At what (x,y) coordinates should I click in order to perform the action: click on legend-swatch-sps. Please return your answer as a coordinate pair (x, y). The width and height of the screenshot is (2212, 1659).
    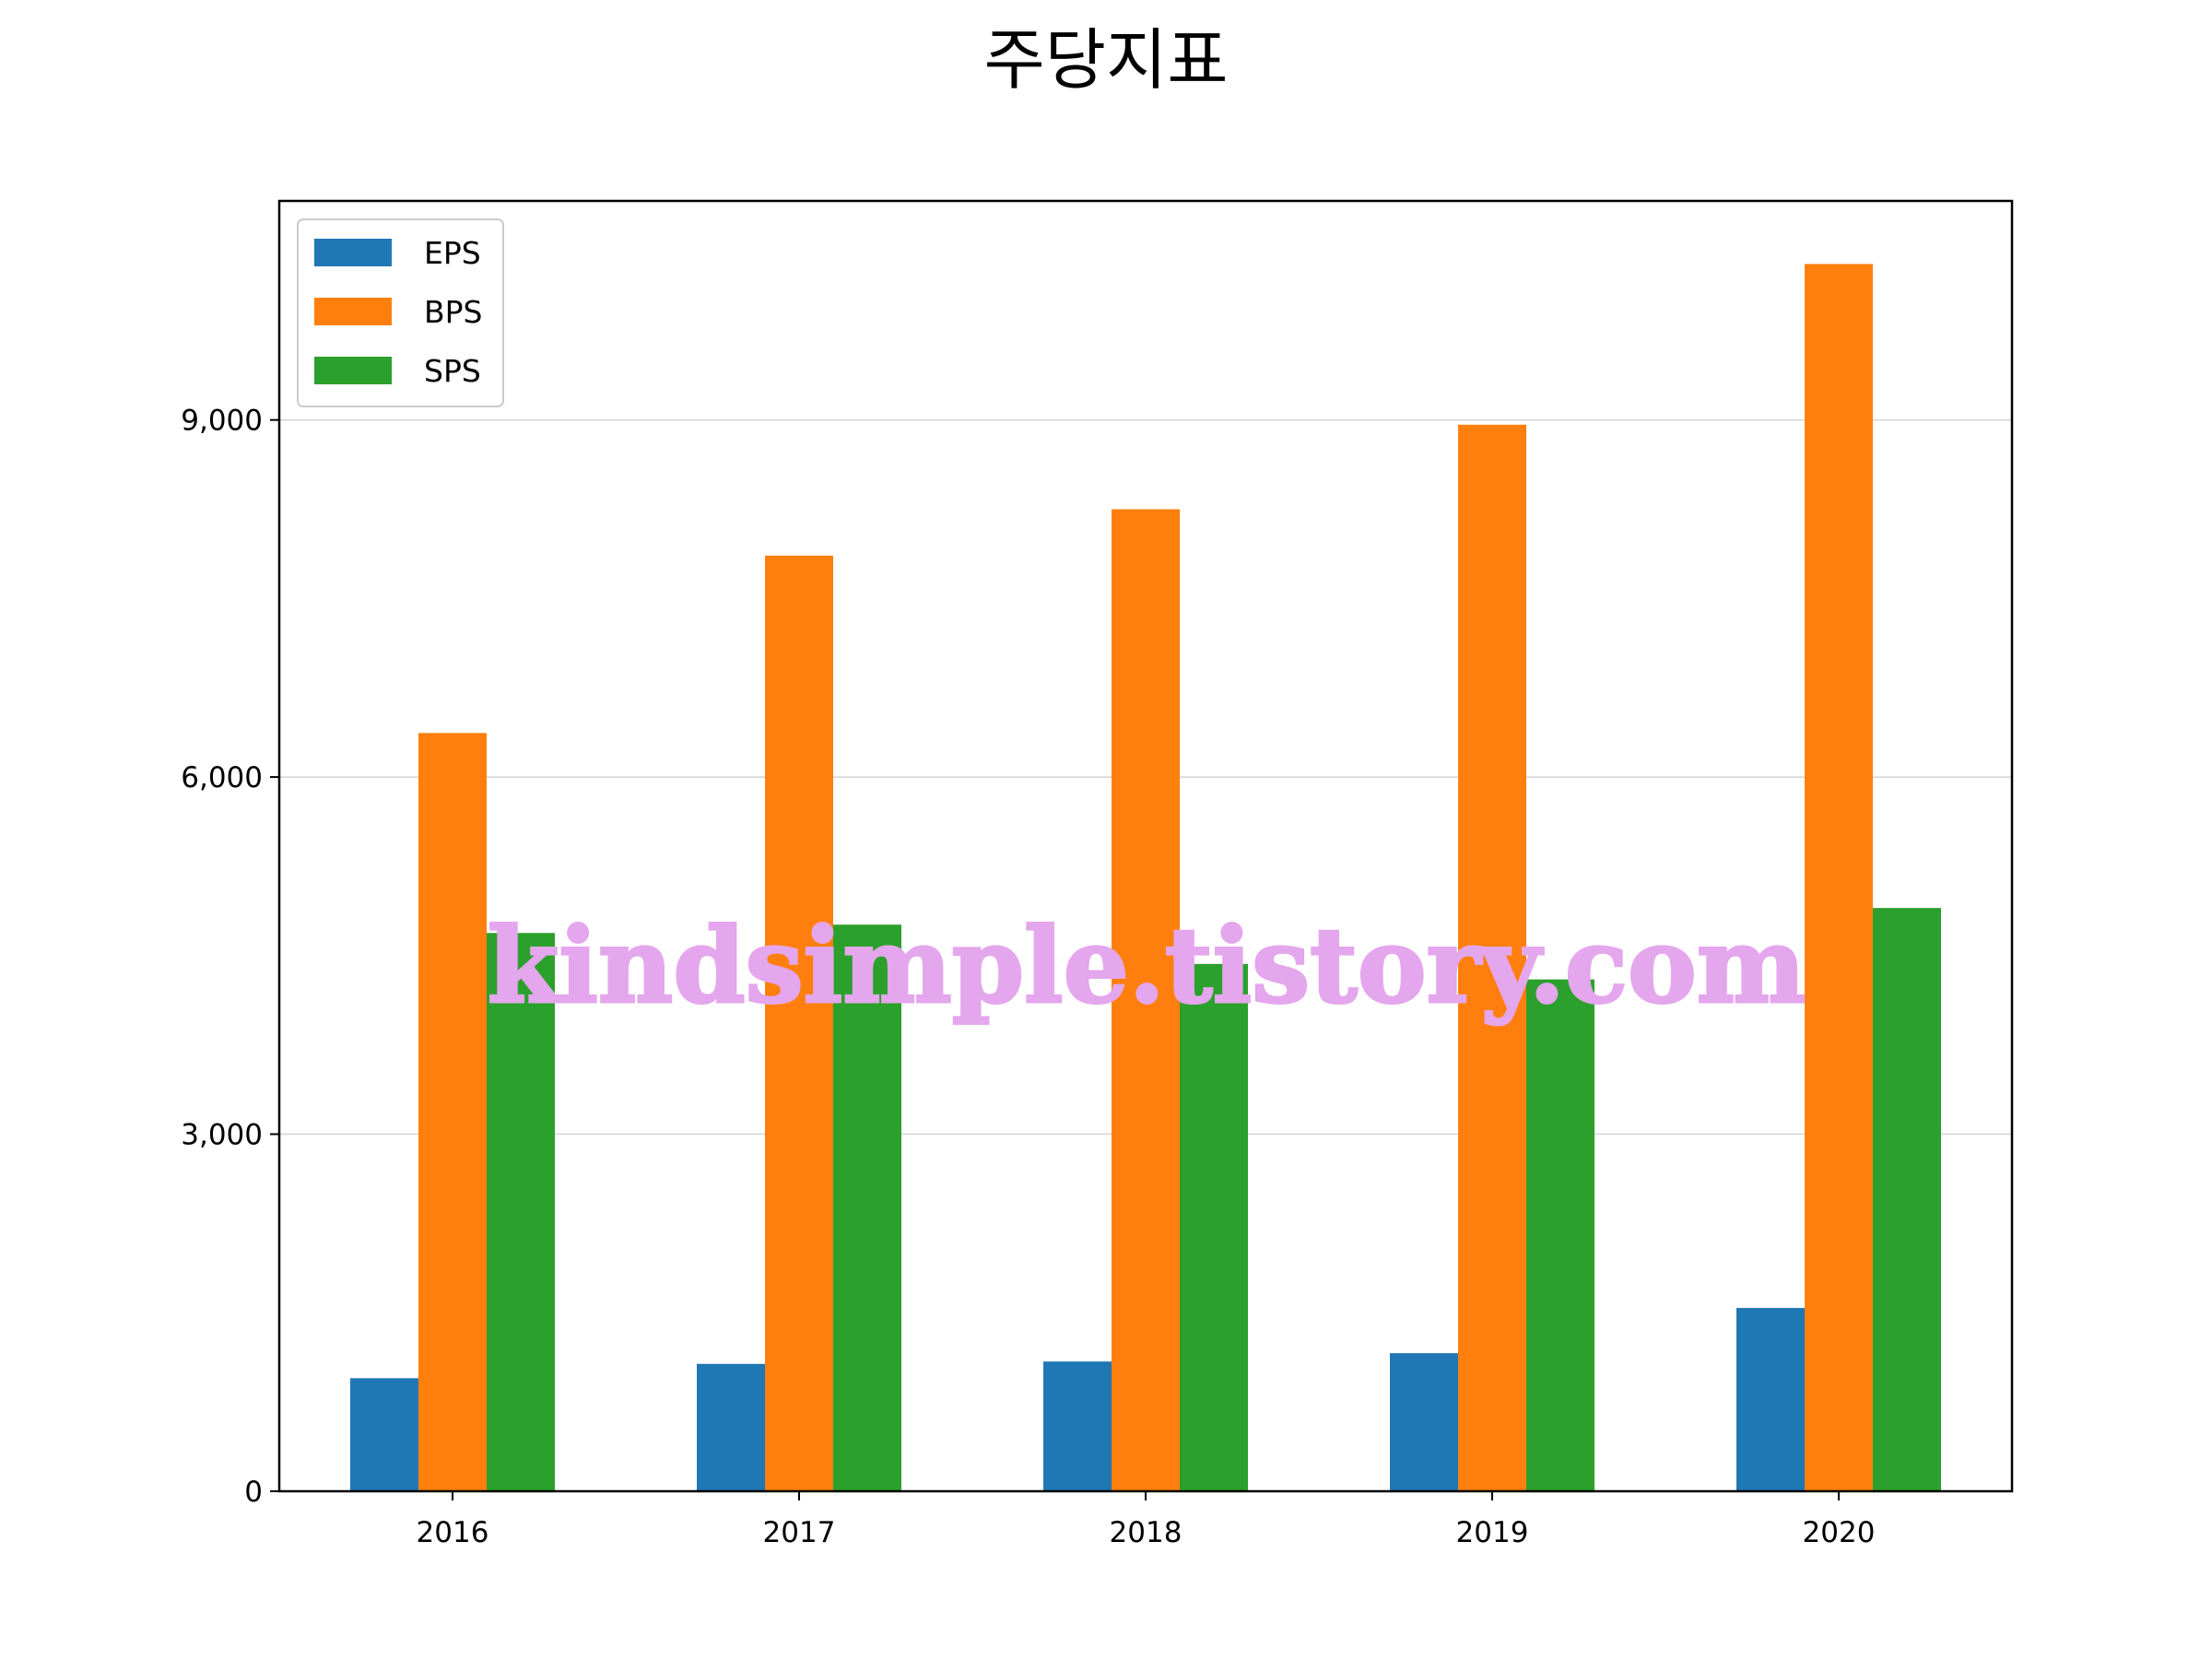
    Looking at the image, I should click on (353, 370).